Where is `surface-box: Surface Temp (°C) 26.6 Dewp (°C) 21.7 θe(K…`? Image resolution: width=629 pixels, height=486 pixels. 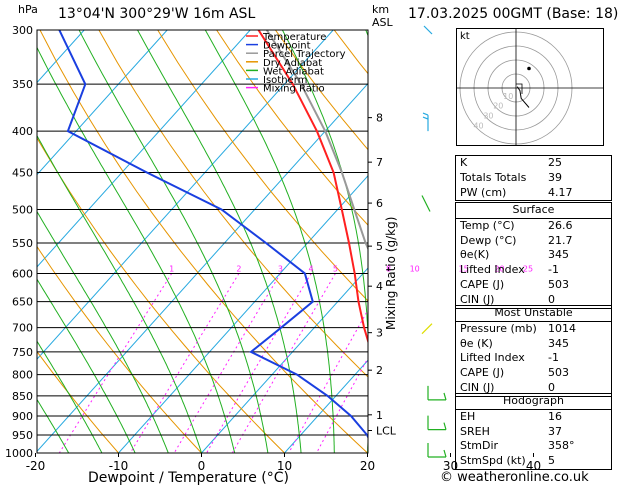
surface-box: Surface Temp (°C) 26.6 Dewp (°C) 21.7 θe(K… is located at coordinates (533, 255).